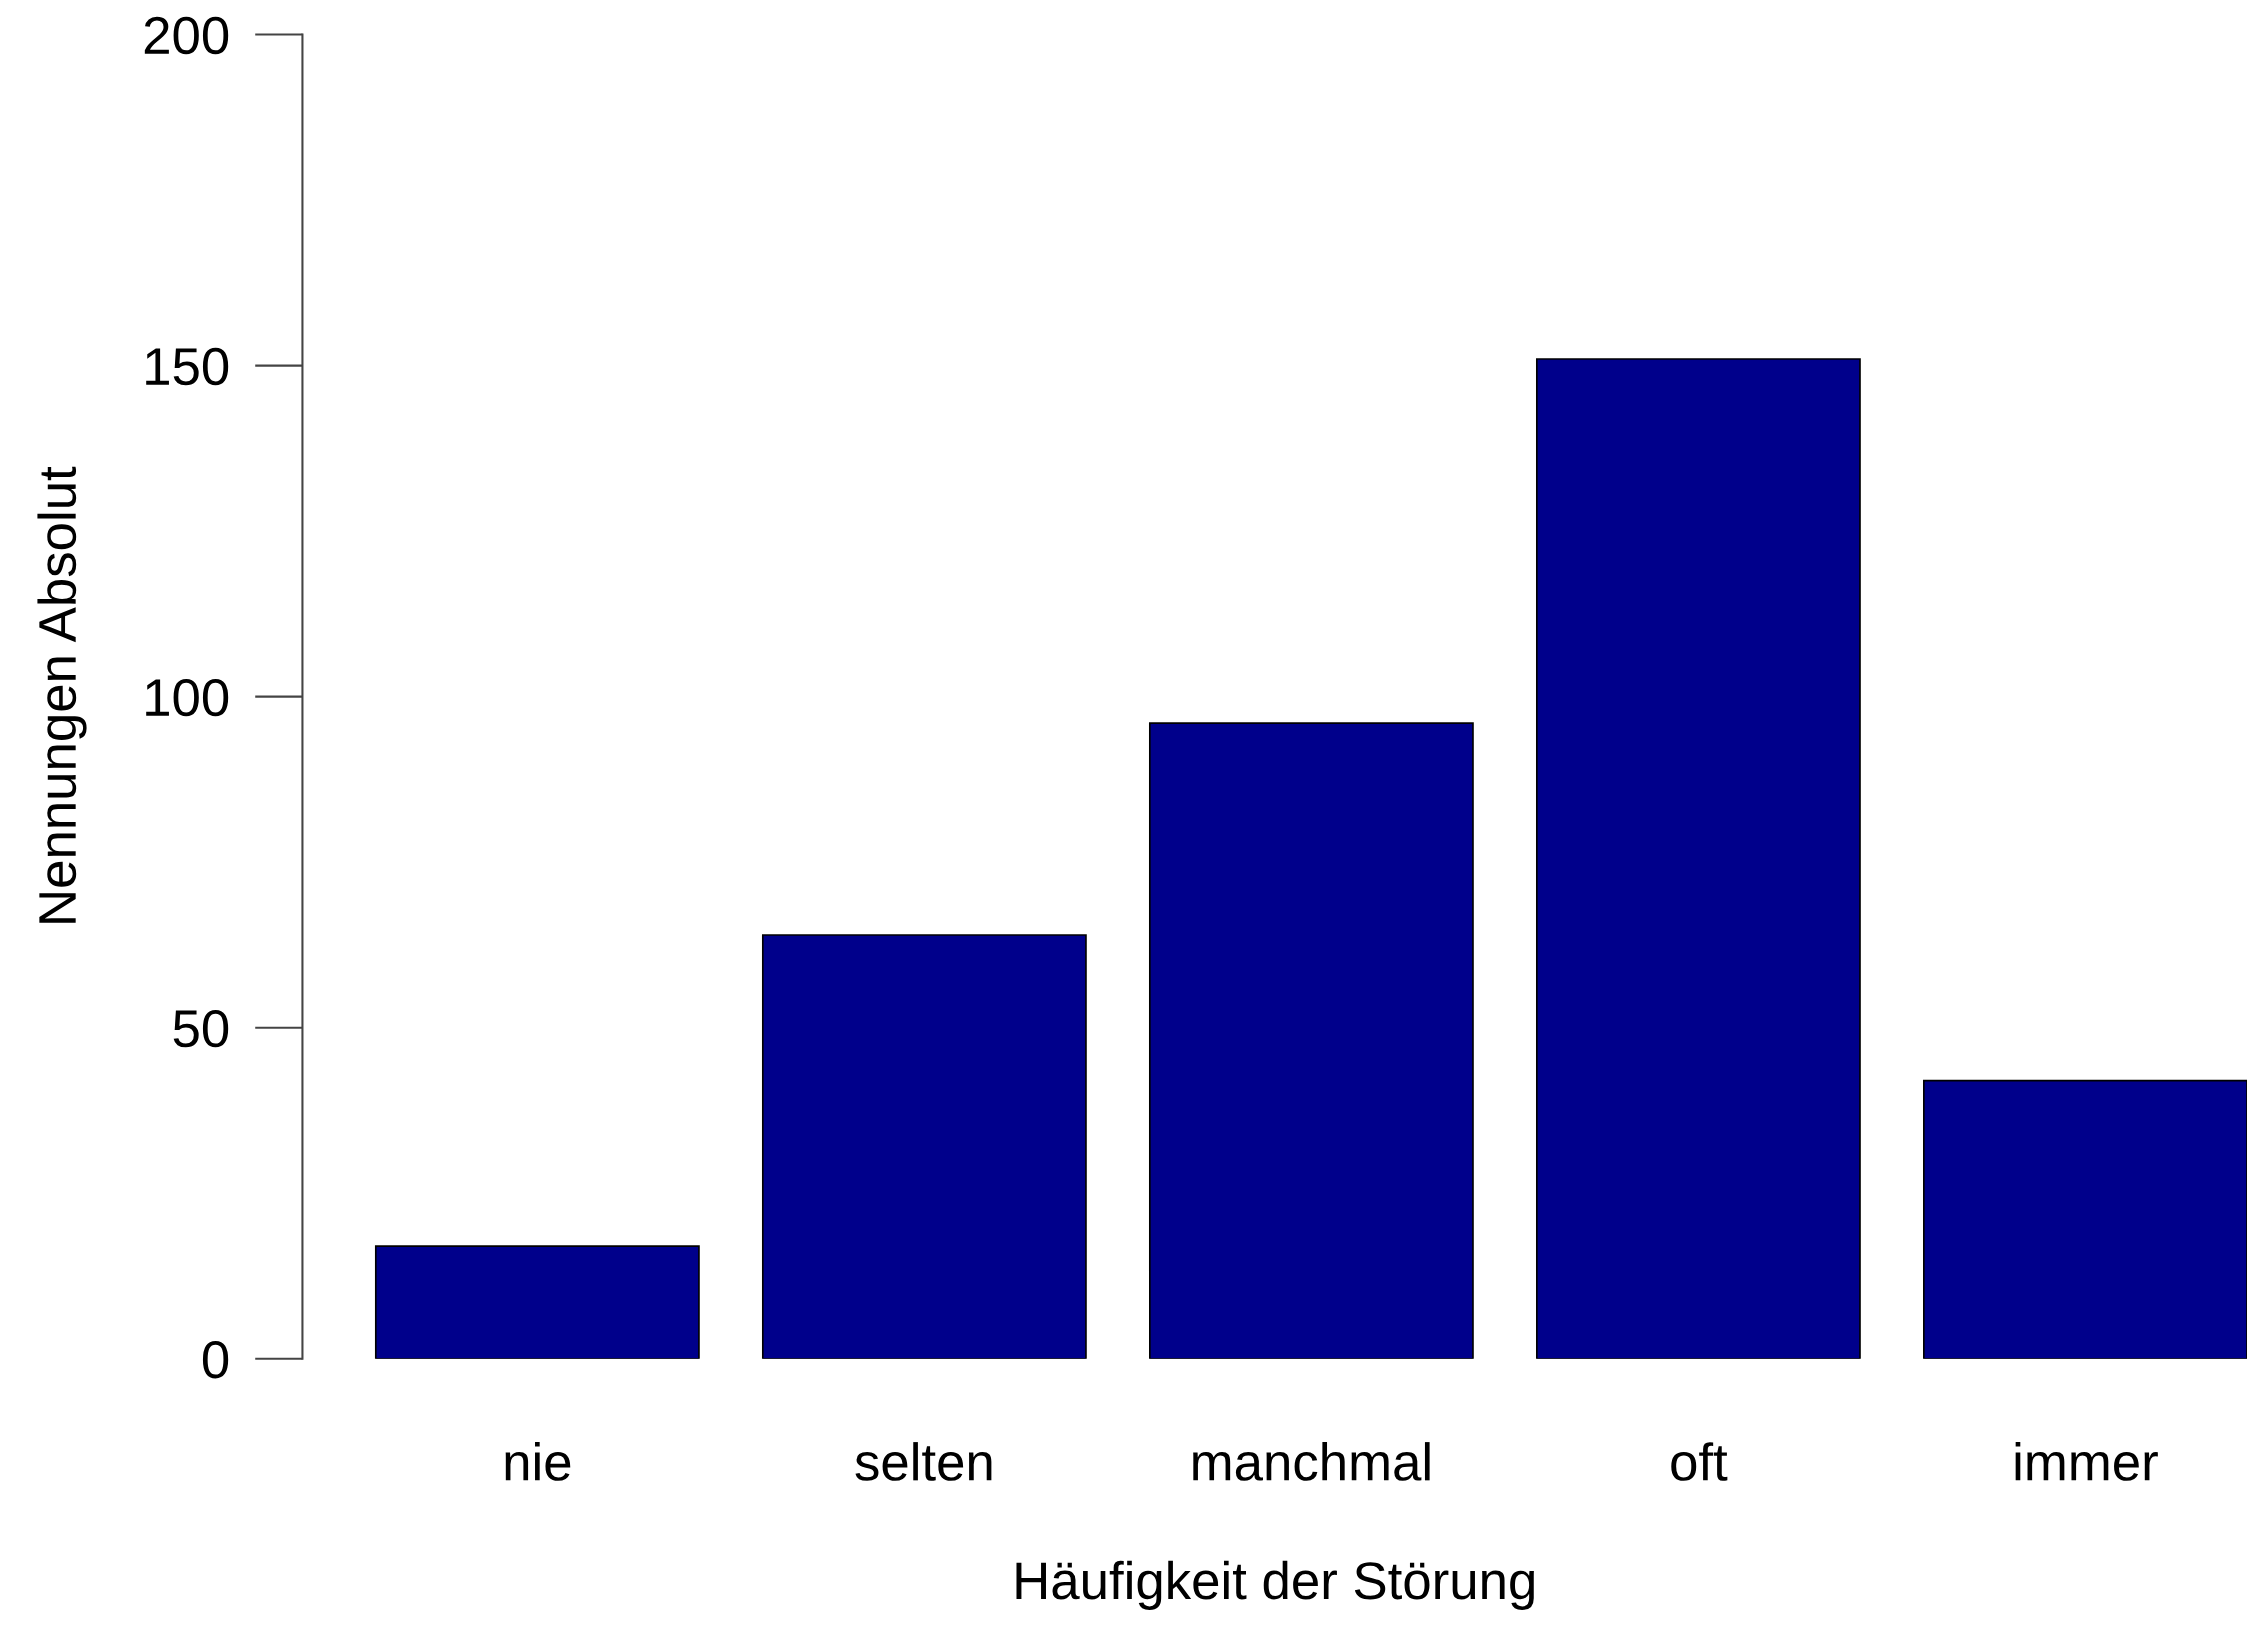  What do you see at coordinates (1311, 1461) in the screenshot?
I see `x-tick-label: manchmal` at bounding box center [1311, 1461].